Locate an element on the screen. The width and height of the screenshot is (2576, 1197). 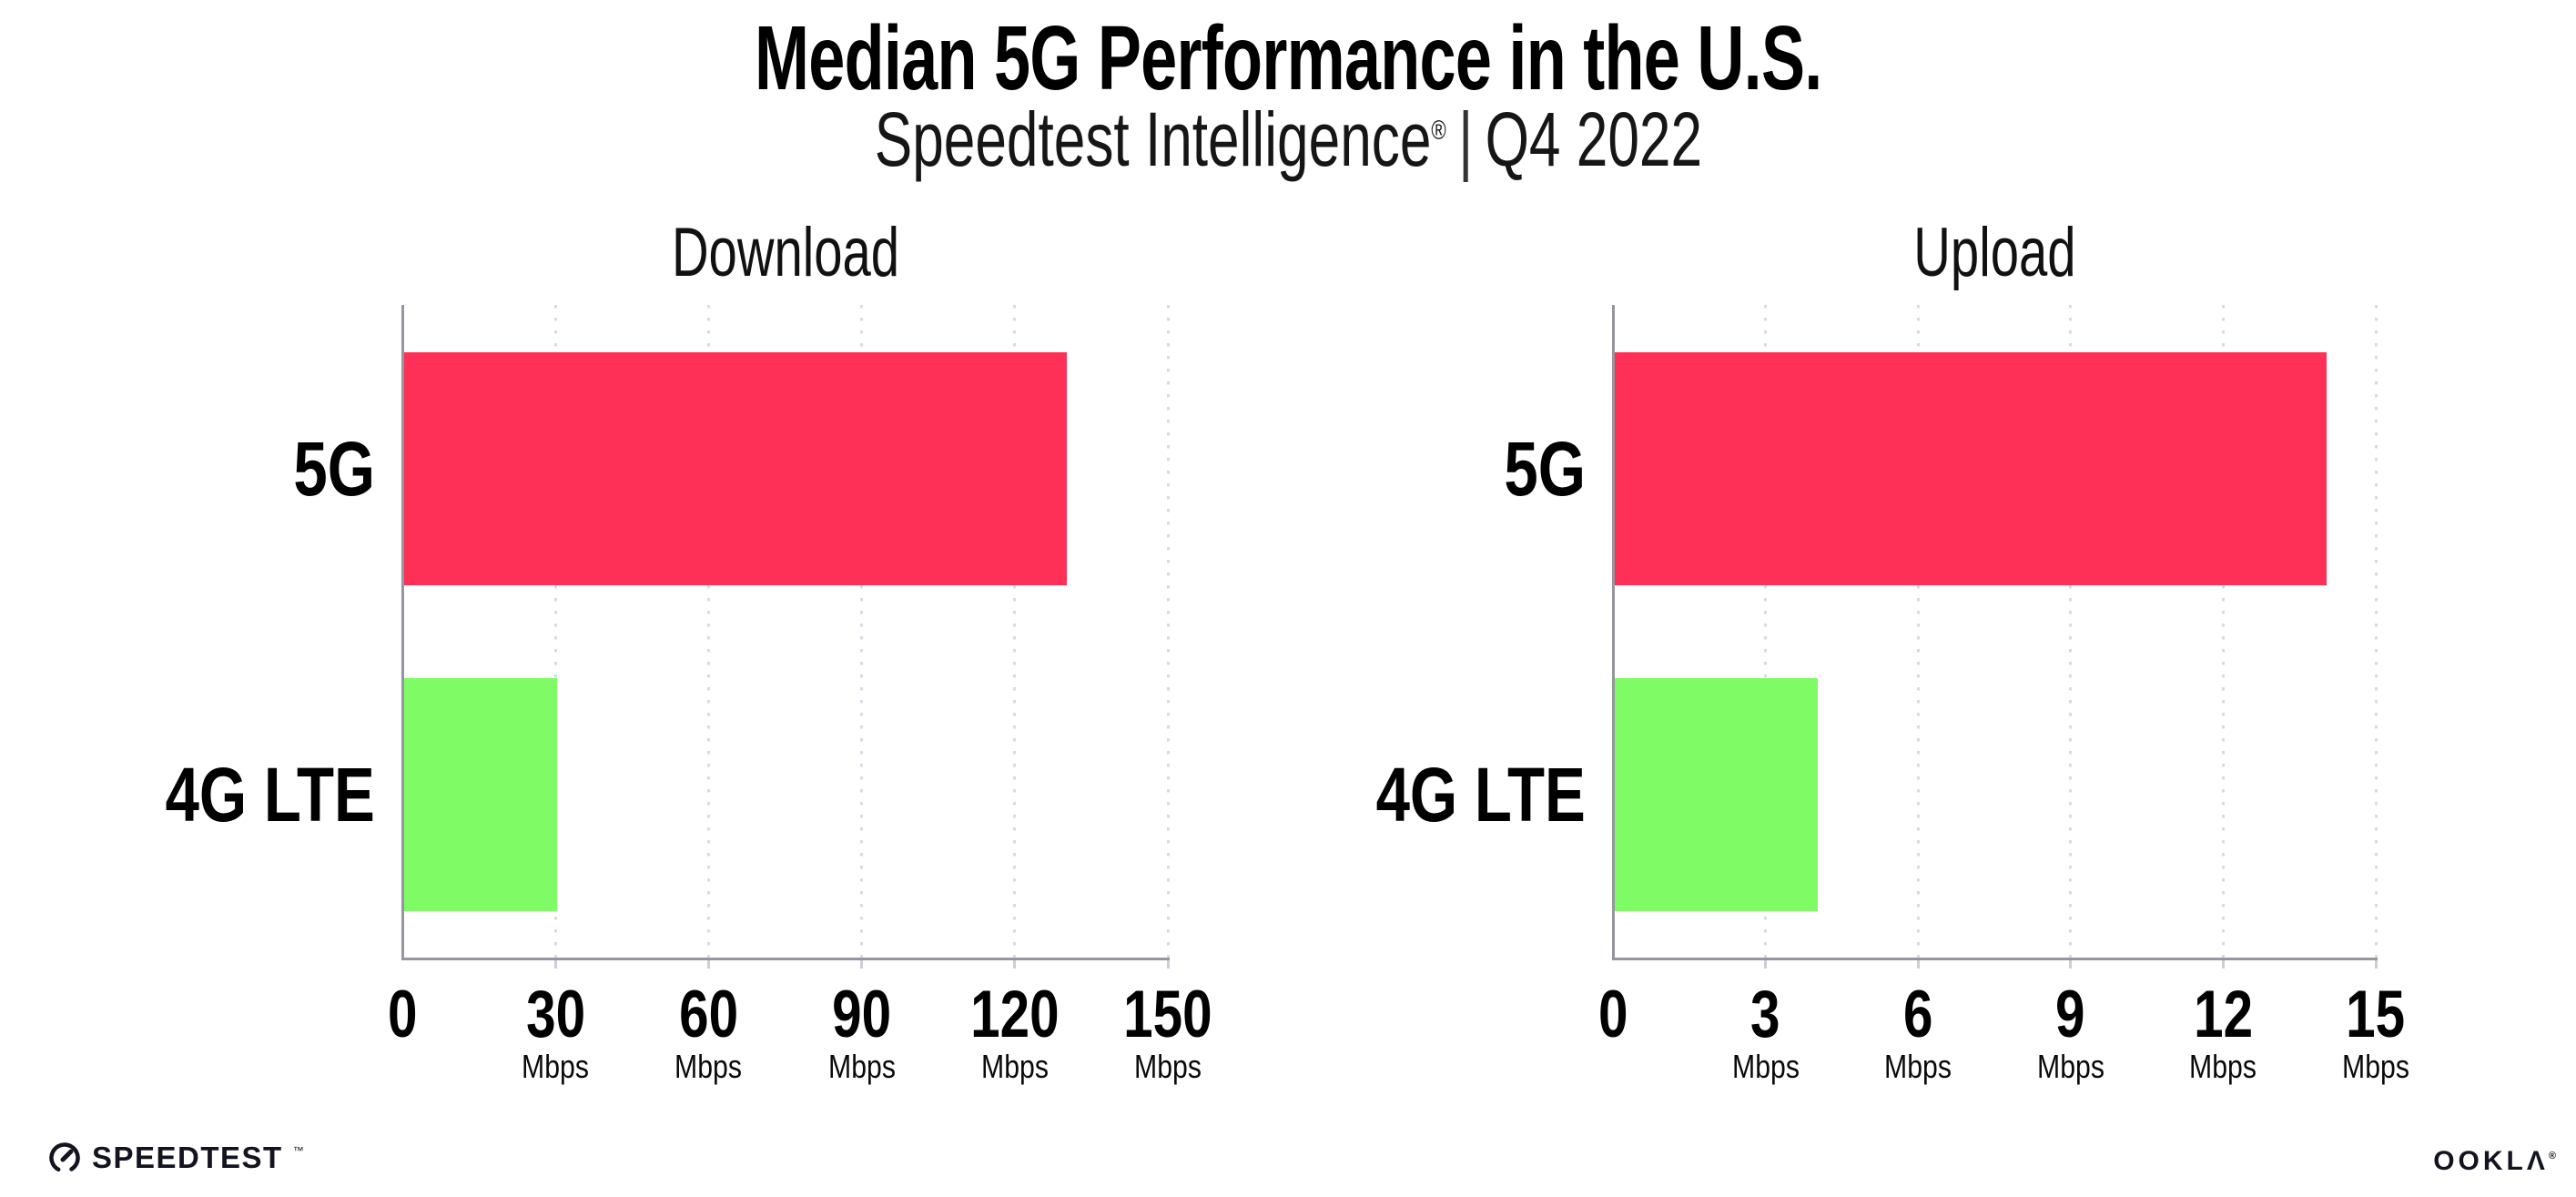
y-axis-upload is located at coordinates (1613, 633).